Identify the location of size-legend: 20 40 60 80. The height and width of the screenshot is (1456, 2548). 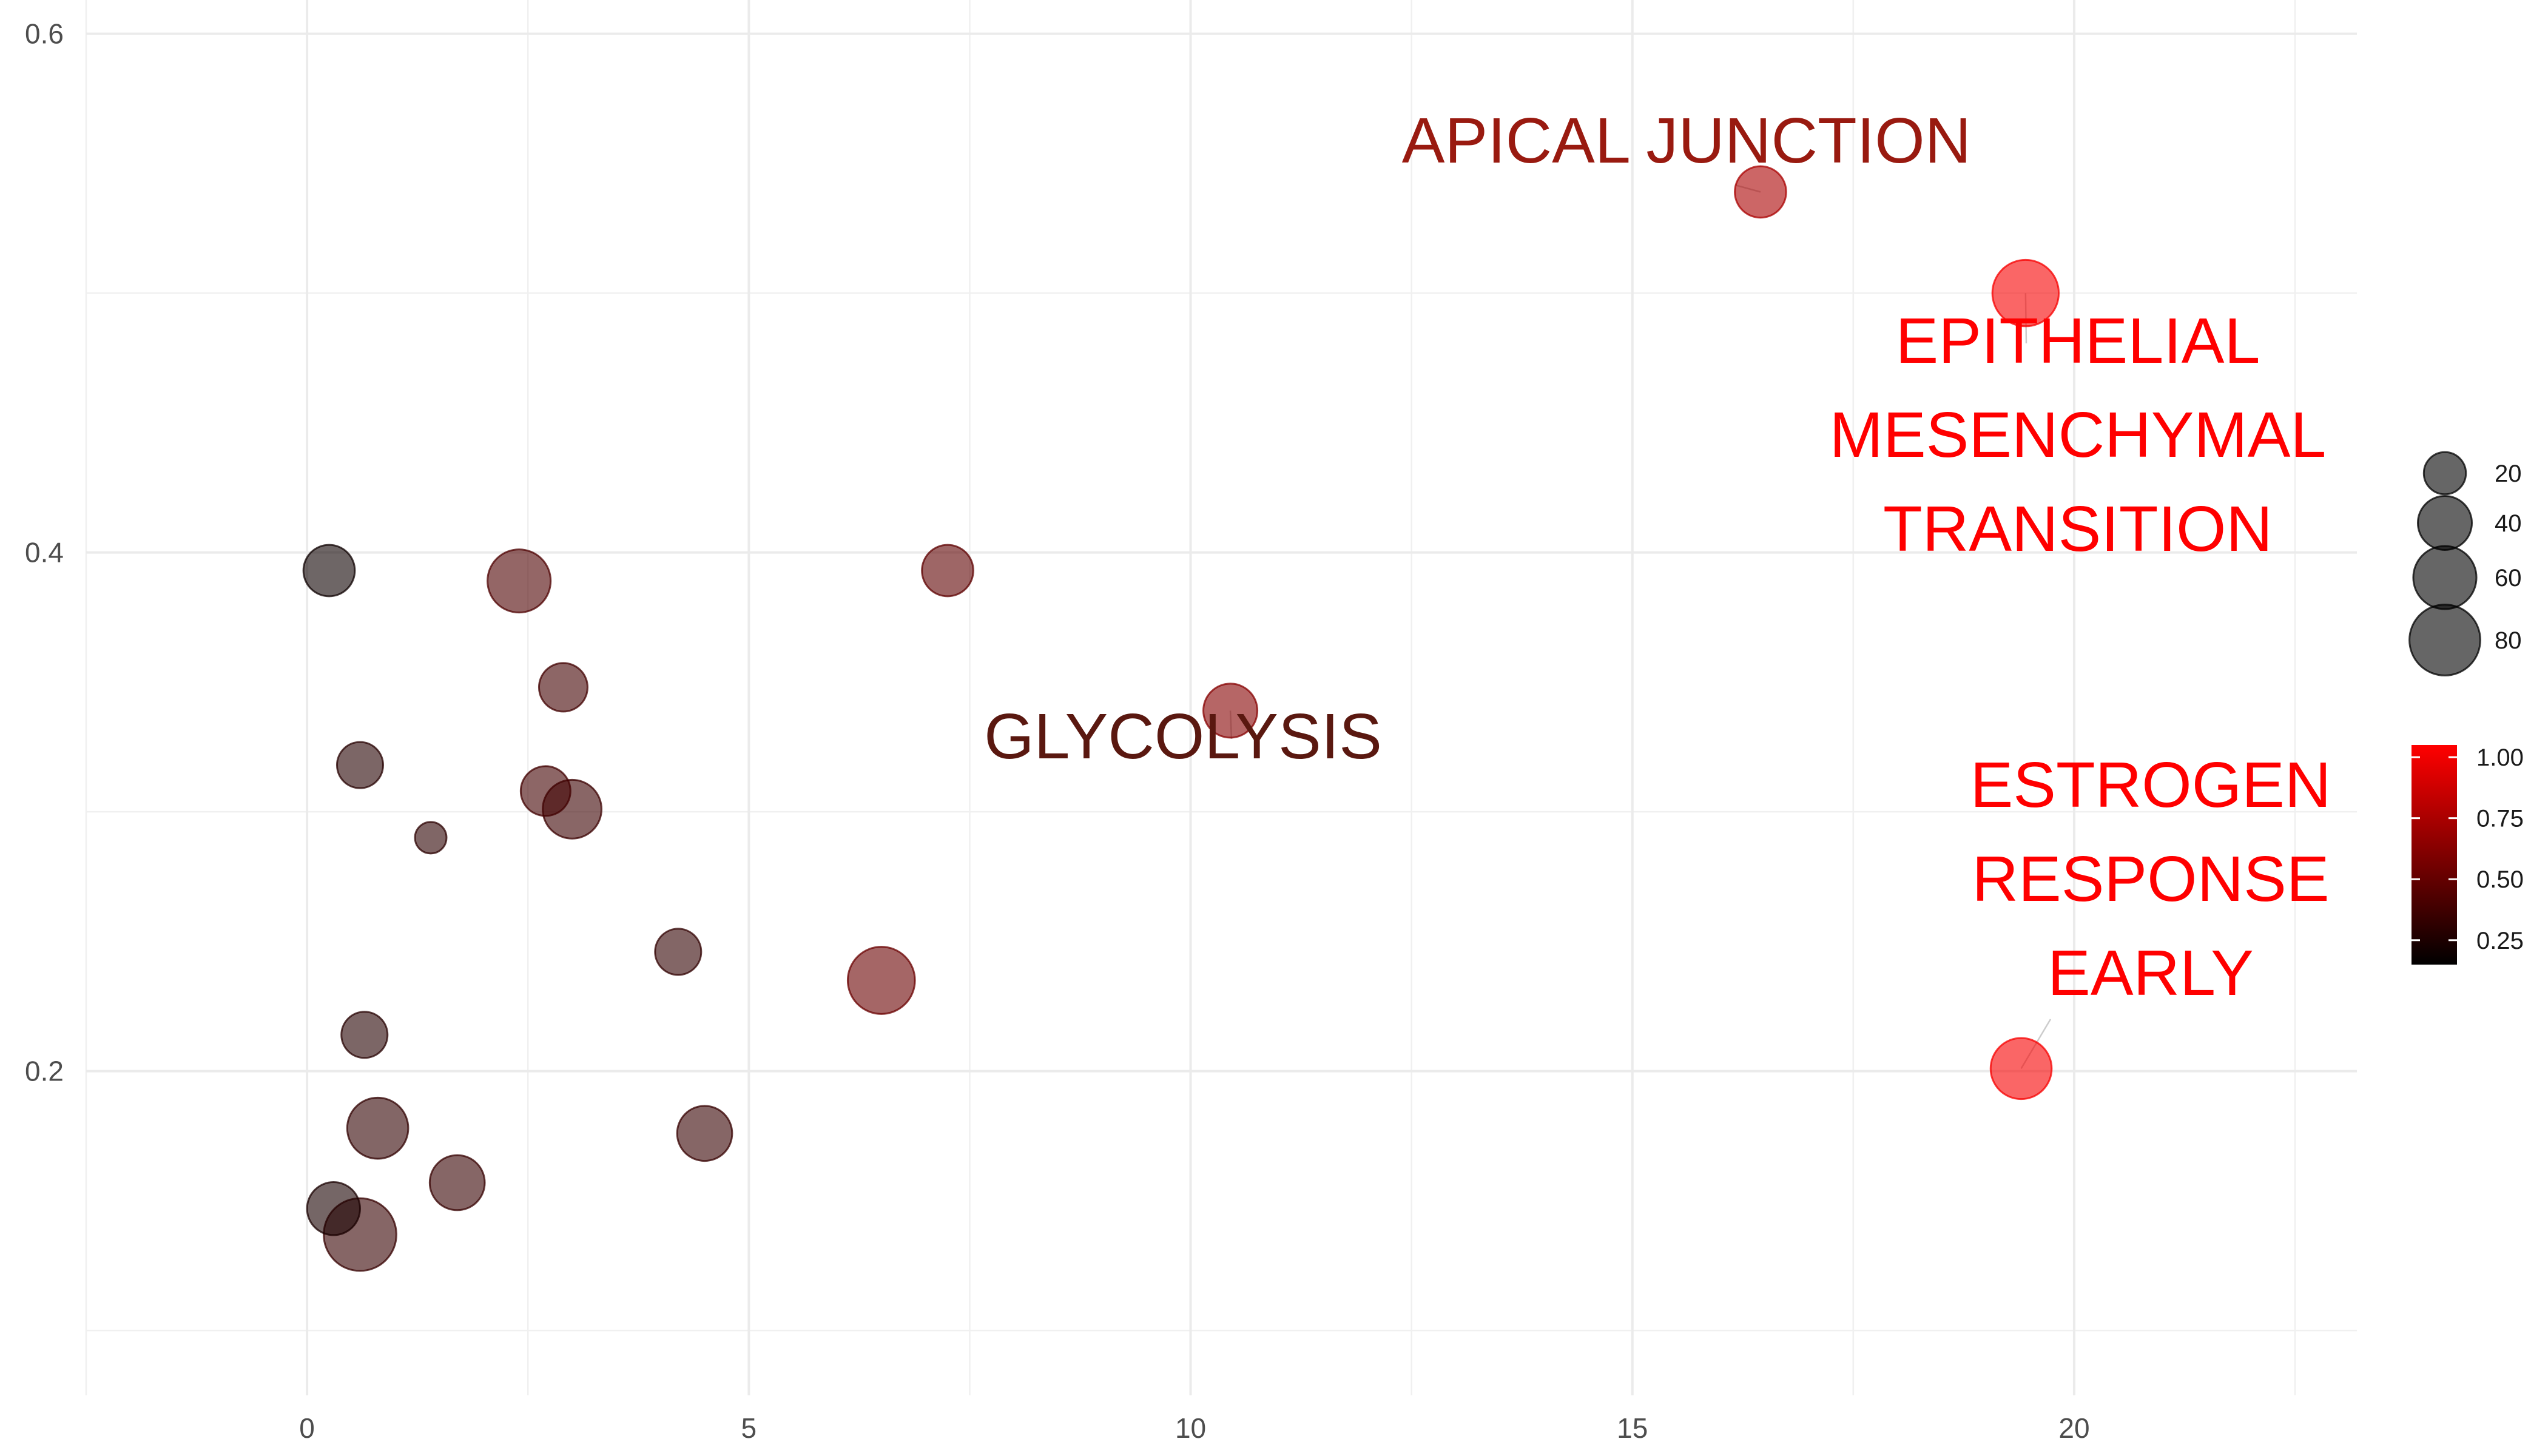
(2465, 563).